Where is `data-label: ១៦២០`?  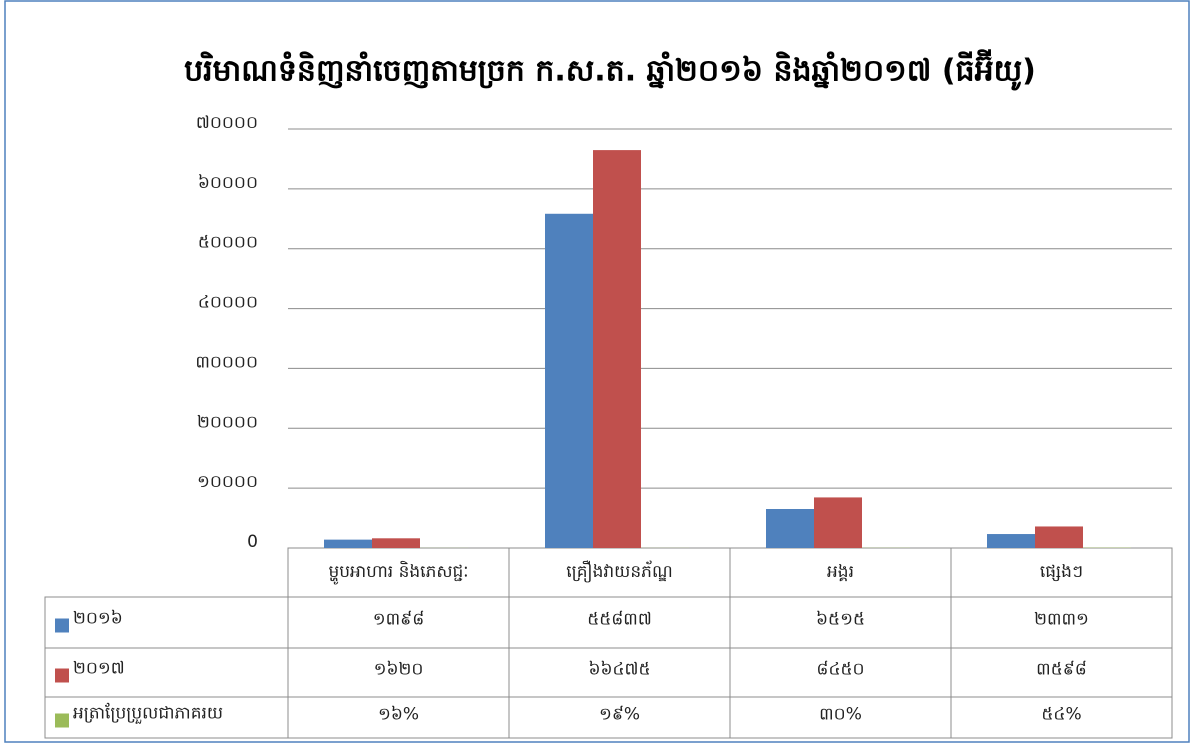
data-label: ១៦២០ is located at coordinates (399, 670).